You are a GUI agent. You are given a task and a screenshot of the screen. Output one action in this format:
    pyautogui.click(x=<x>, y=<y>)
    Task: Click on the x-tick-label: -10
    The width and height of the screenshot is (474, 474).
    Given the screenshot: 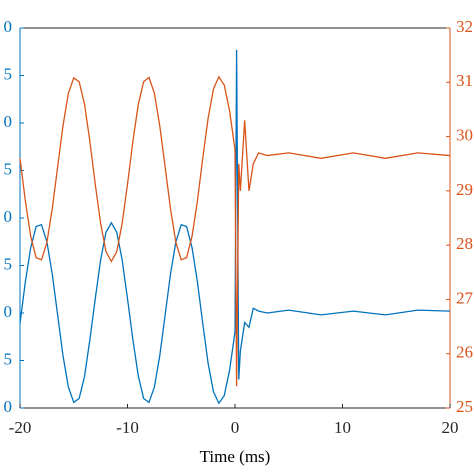 What is the action you would take?
    pyautogui.click(x=127, y=427)
    